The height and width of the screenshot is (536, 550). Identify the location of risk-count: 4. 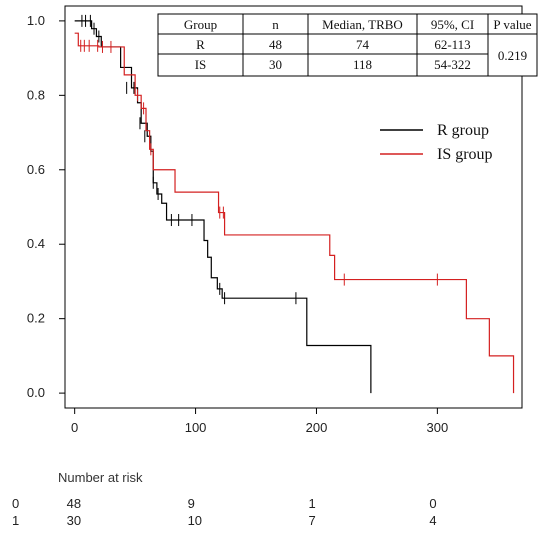
(432, 520).